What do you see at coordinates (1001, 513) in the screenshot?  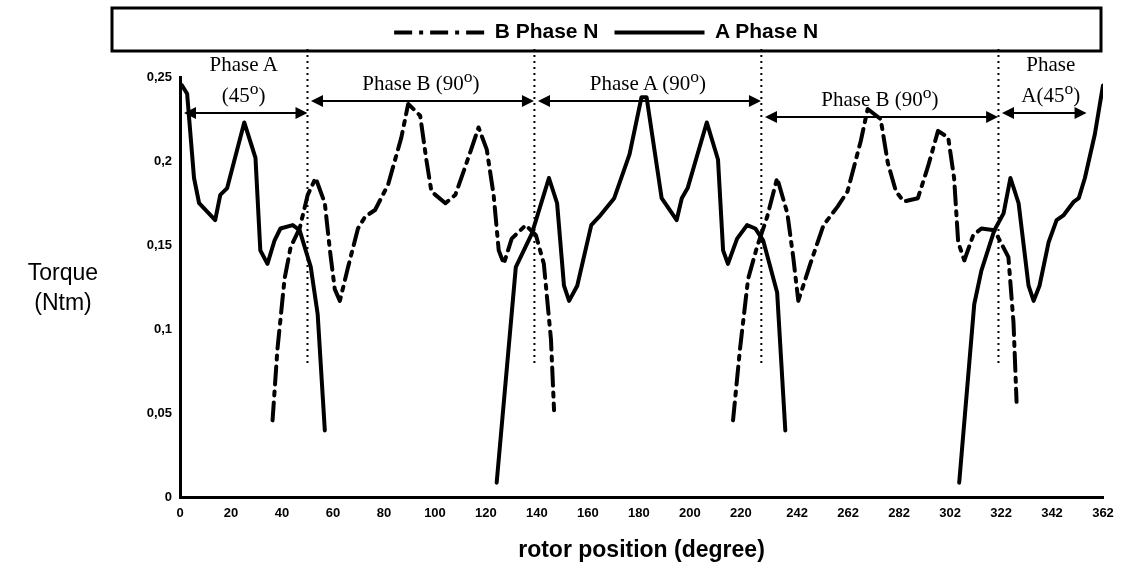 I see `x-tick-label: 322` at bounding box center [1001, 513].